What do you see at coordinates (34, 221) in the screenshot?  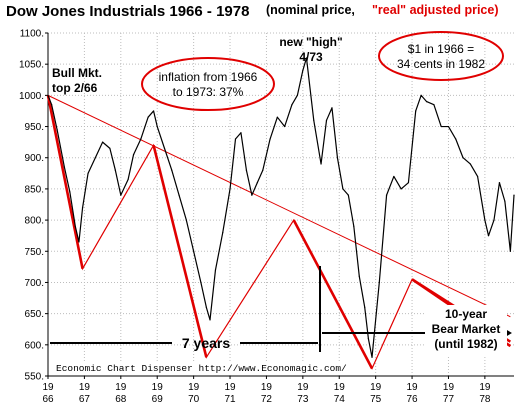 I see `y-tick-label: 800.` at bounding box center [34, 221].